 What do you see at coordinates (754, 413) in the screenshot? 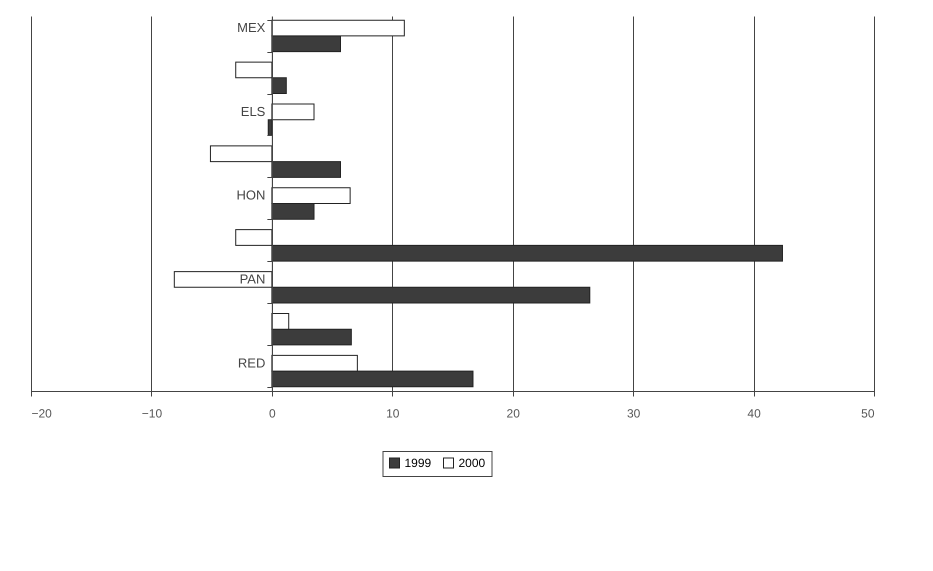
I see `x-tick-label: 40` at bounding box center [754, 413].